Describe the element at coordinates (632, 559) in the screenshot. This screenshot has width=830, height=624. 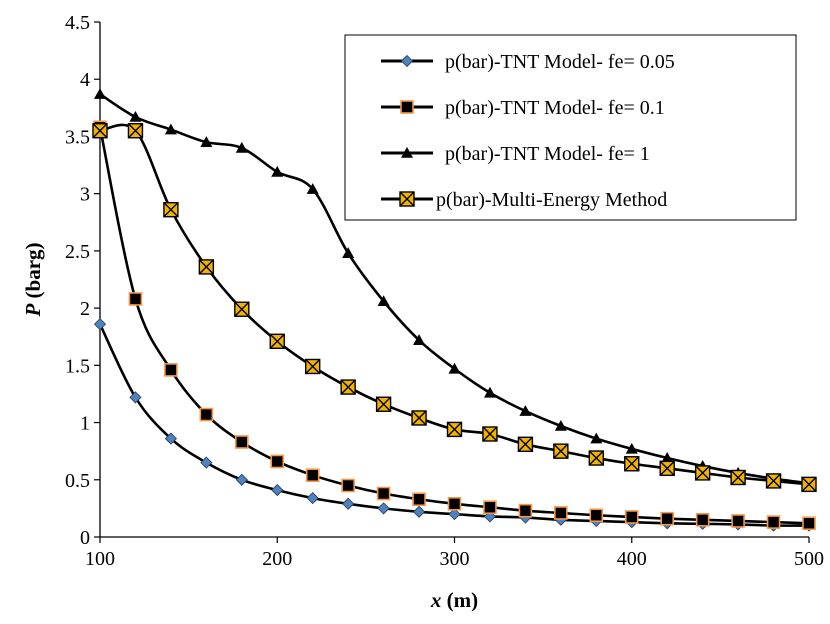
I see `x-tick-label: 400` at that location.